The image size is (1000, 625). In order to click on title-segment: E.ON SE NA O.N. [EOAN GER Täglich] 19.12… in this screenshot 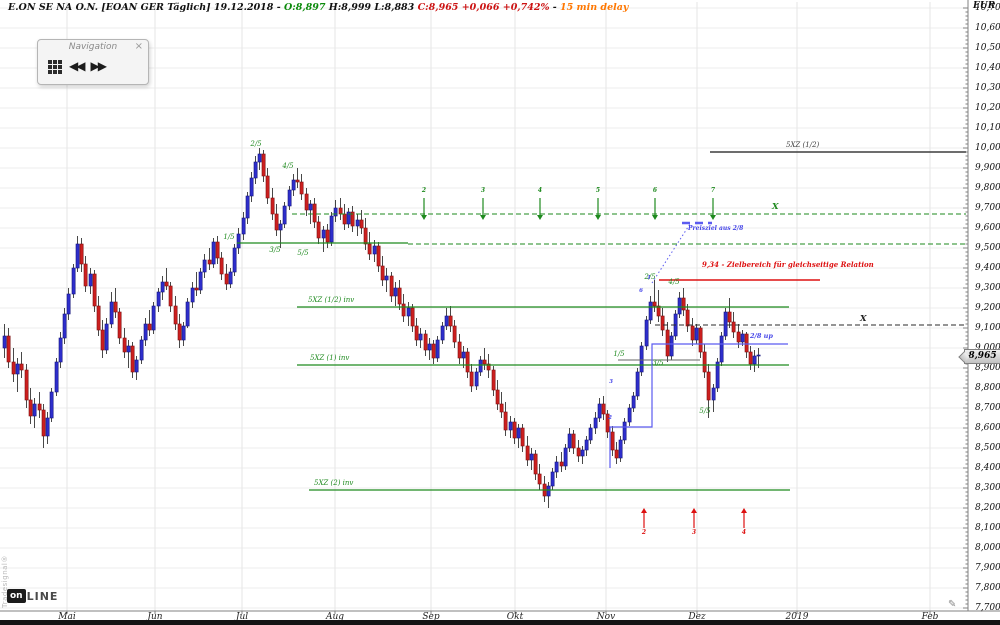, I will do `click(146, 7)`.